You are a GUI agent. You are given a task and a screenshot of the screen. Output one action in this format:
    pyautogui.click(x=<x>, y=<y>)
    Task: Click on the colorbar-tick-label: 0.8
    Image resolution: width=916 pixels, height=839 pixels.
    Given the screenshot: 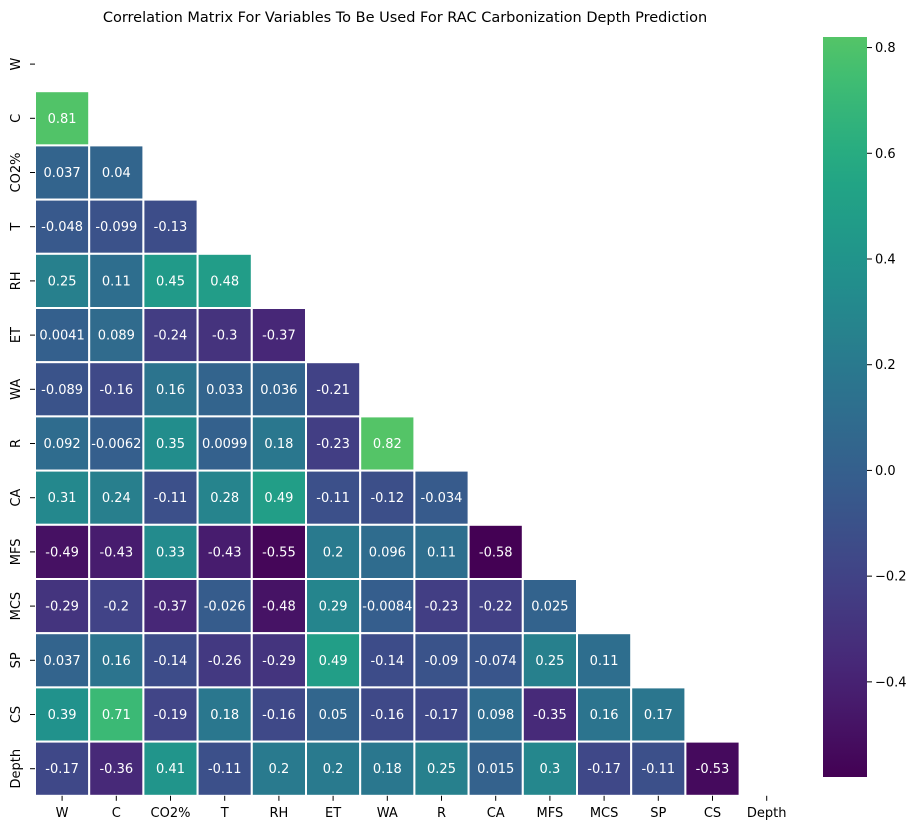 What is the action you would take?
    pyautogui.click(x=885, y=48)
    